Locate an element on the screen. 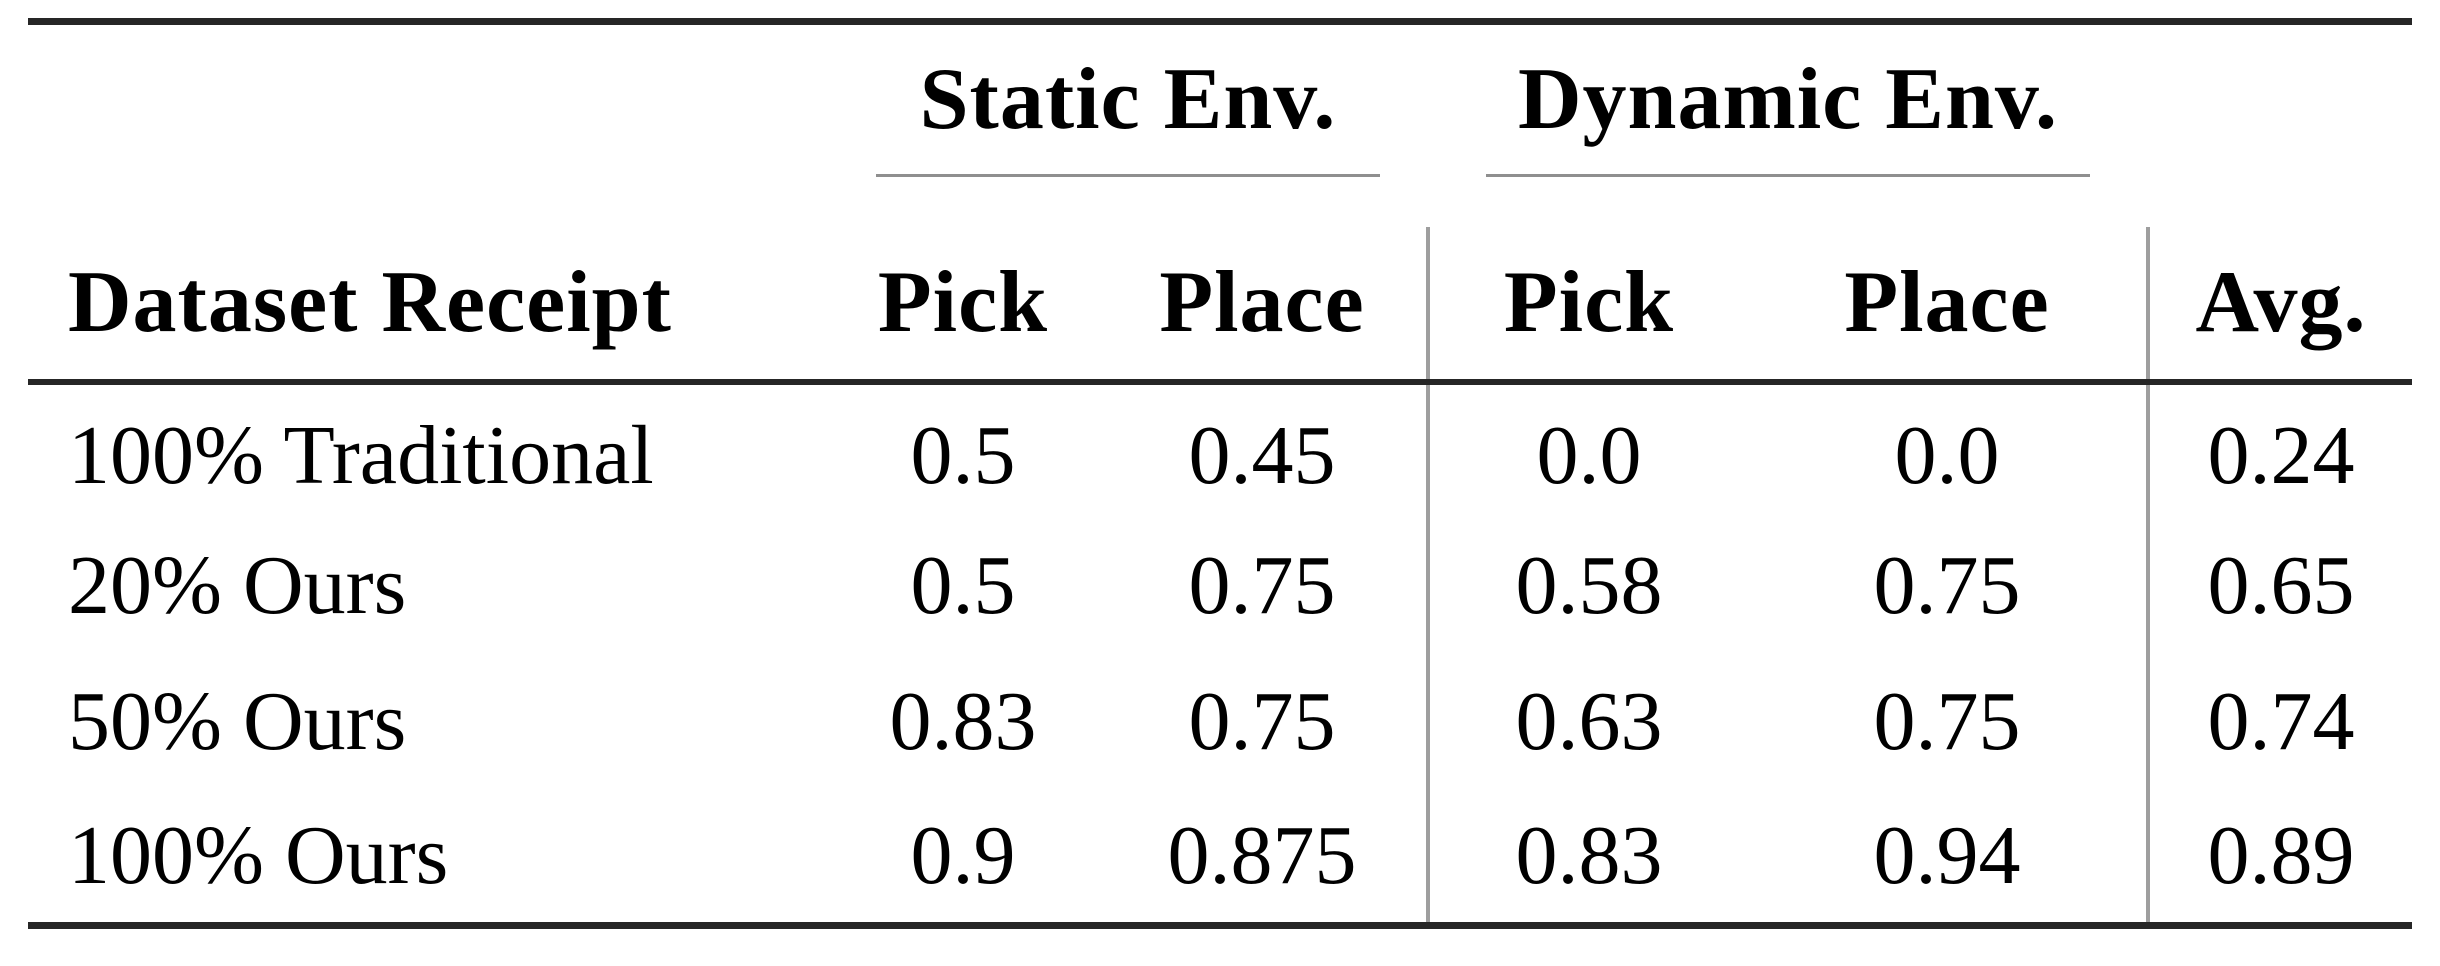 Image resolution: width=2440 pixels, height=966 pixels. col-header-static-place: Place is located at coordinates (1263, 305).